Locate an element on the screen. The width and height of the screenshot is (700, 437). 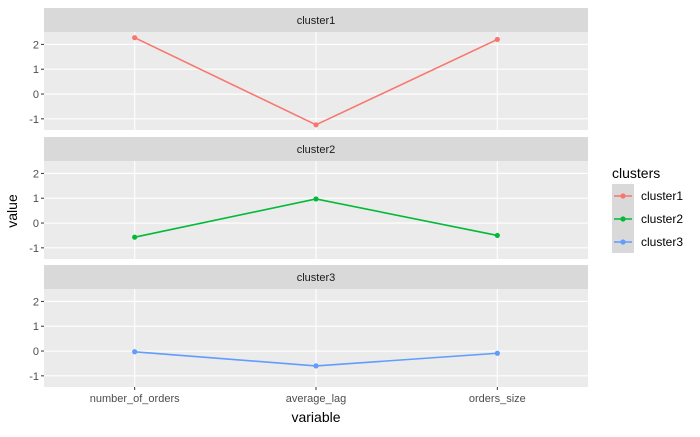
facet-strip-label: cluster1 is located at coordinates (316, 21).